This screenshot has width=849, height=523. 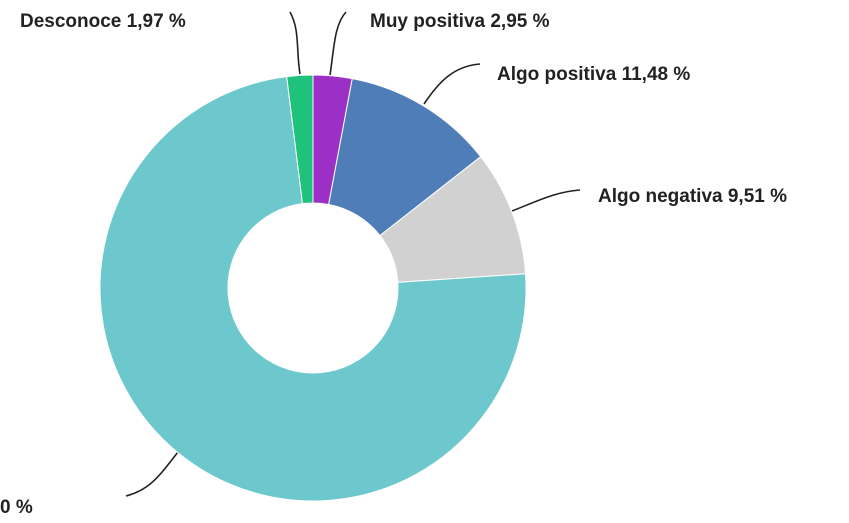 I want to click on value-label: 0 %, so click(x=16, y=507).